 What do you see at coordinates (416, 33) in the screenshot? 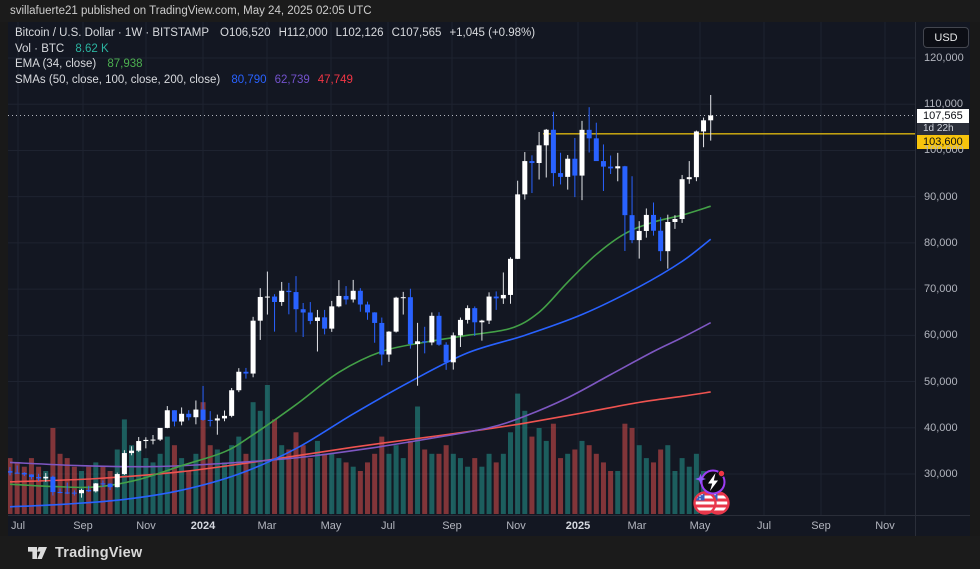
I see `close-value: C107,565` at bounding box center [416, 33].